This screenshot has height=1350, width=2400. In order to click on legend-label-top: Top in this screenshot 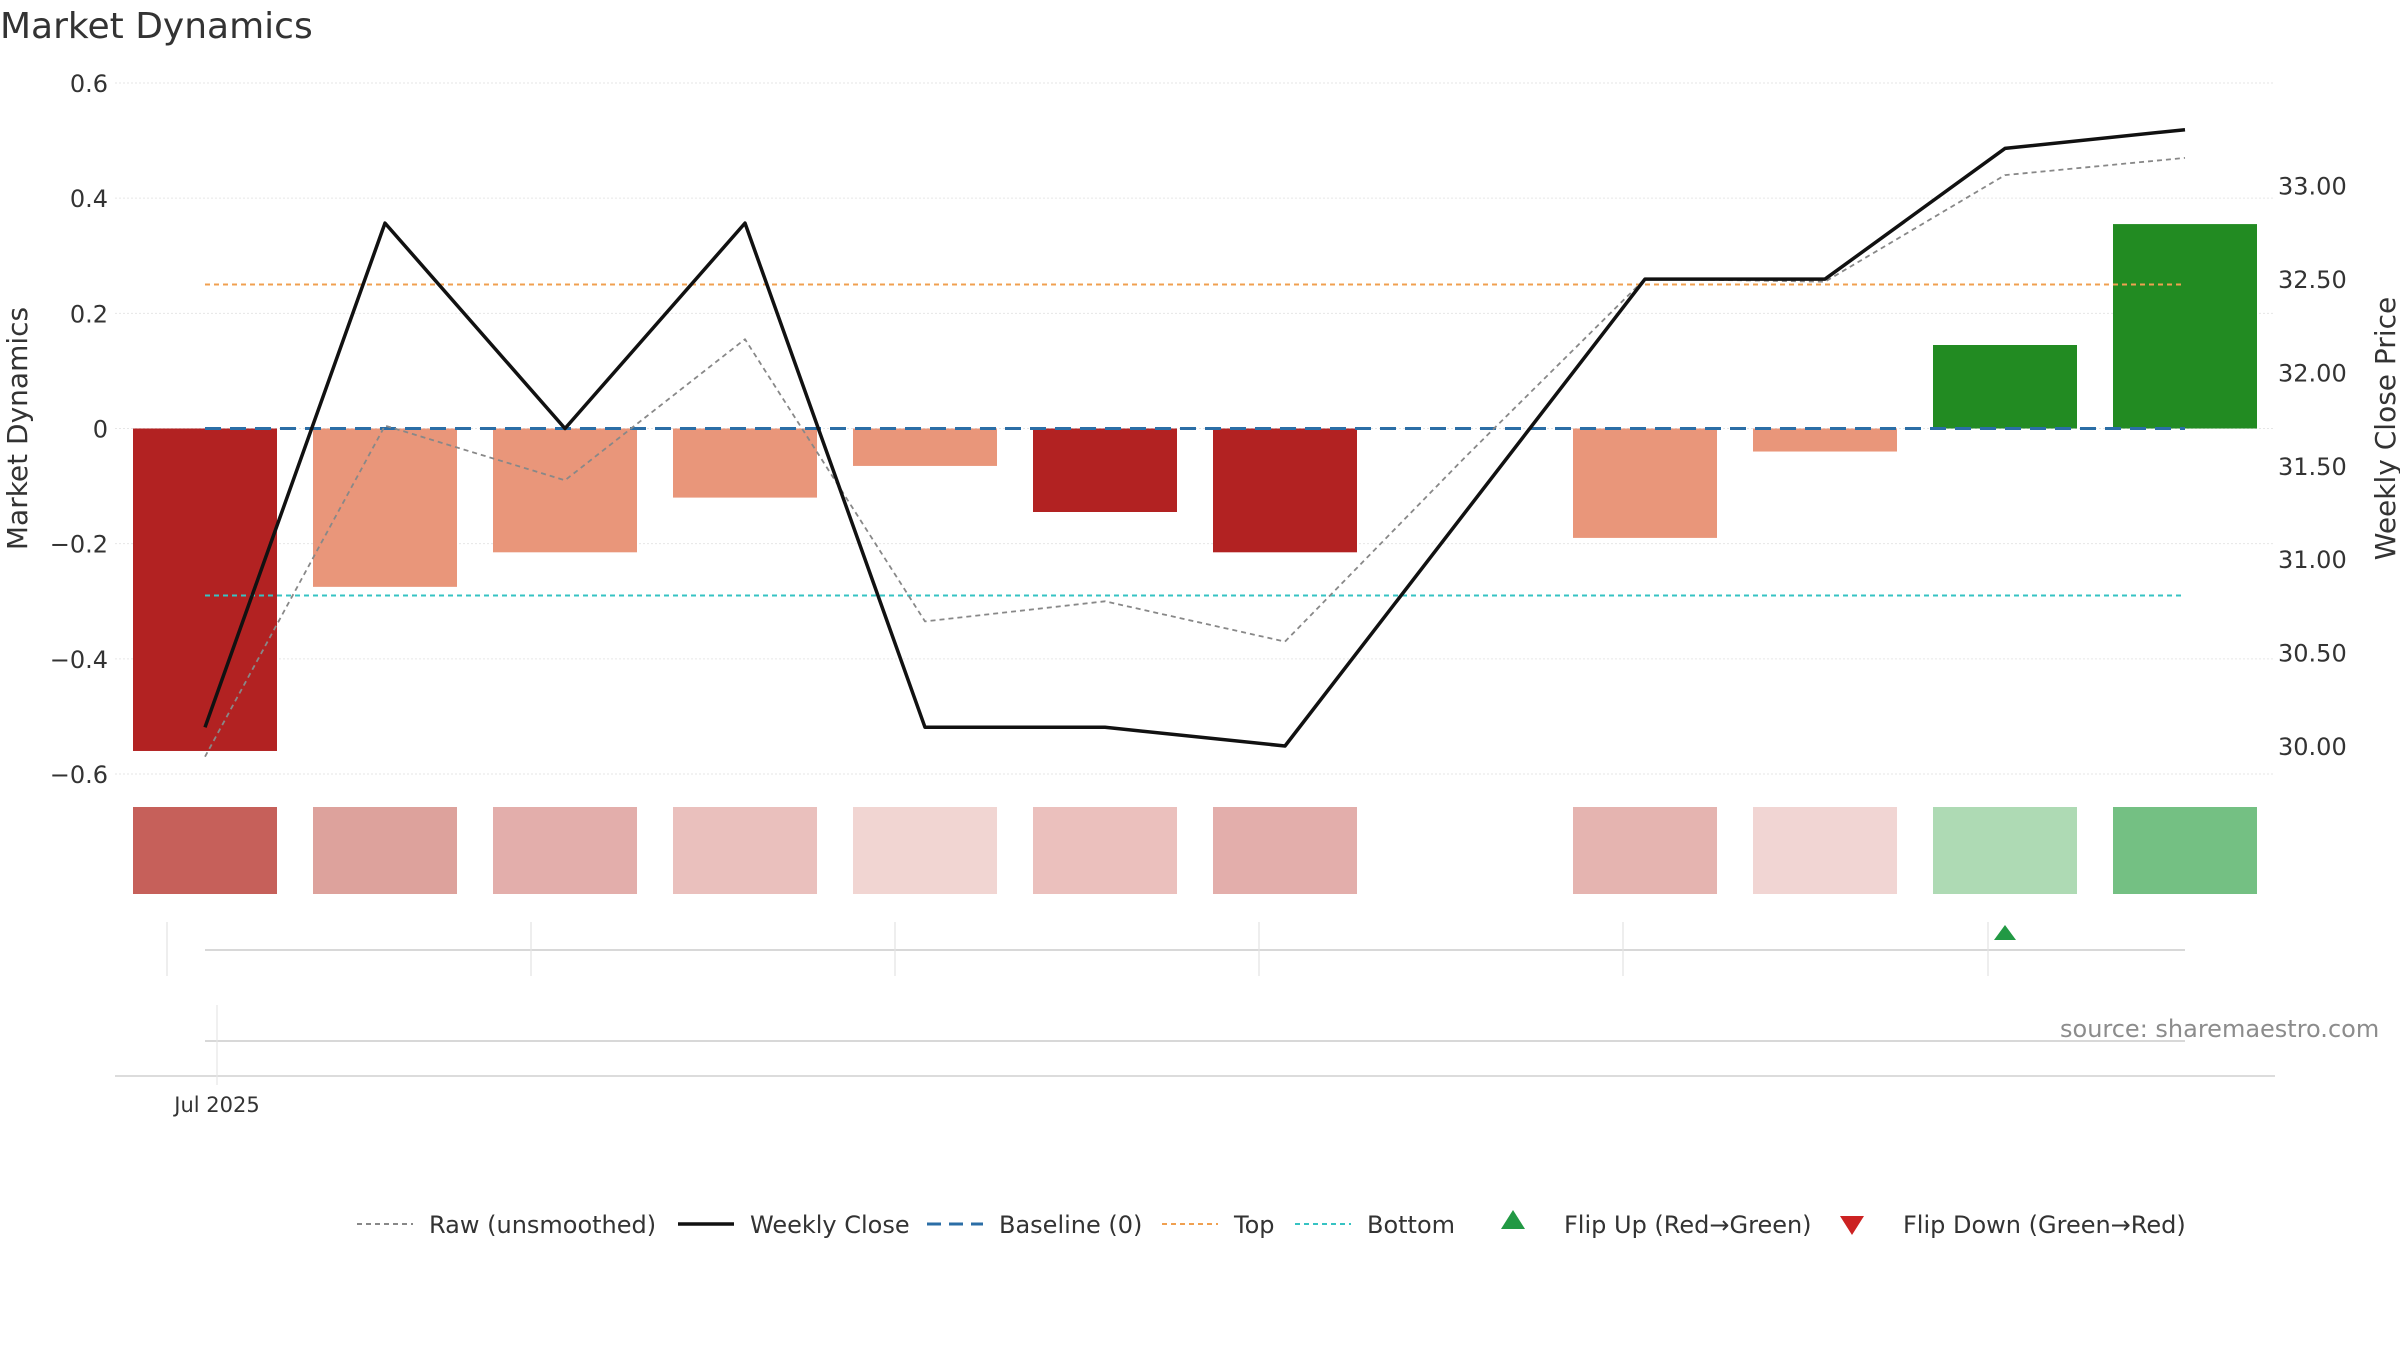, I will do `click(1254, 1225)`.